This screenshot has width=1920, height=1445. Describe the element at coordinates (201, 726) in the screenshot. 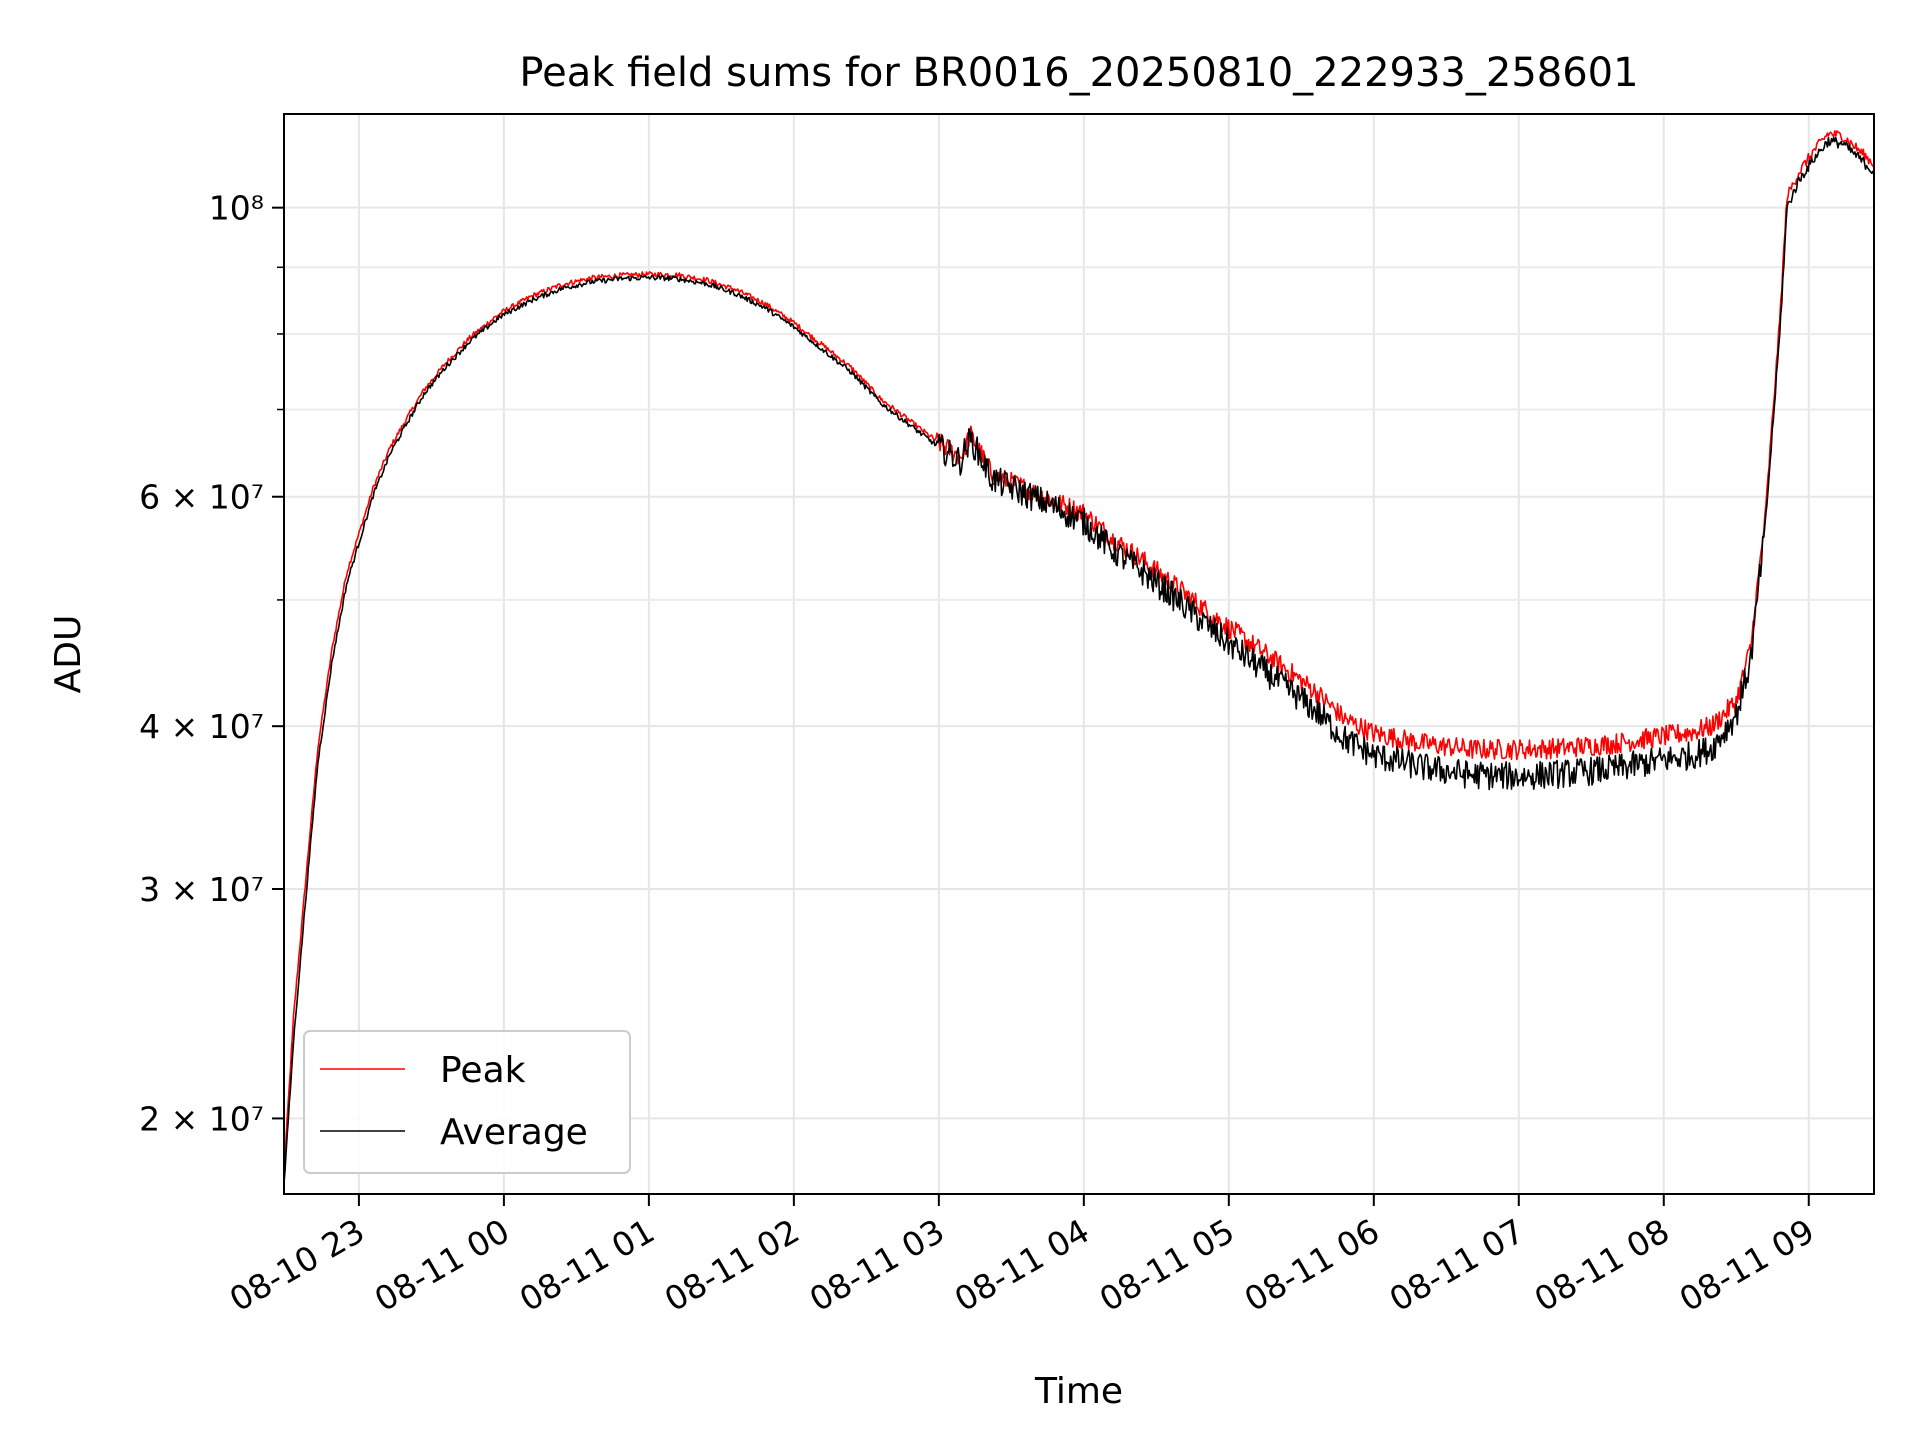

I see `y-tick-label: 4 × 10⁷` at that location.